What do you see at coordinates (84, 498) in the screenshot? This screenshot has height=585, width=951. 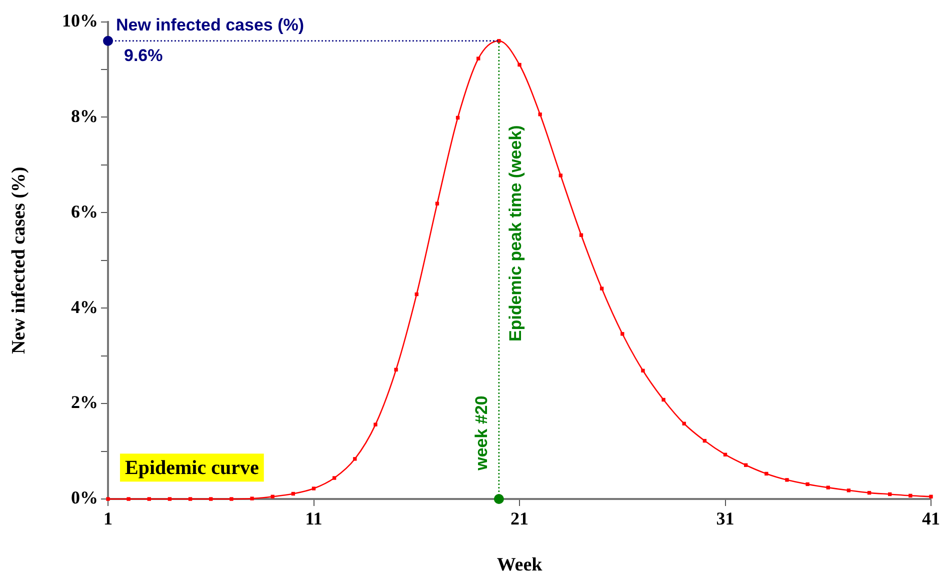 I see `y-tick-label: 0%` at bounding box center [84, 498].